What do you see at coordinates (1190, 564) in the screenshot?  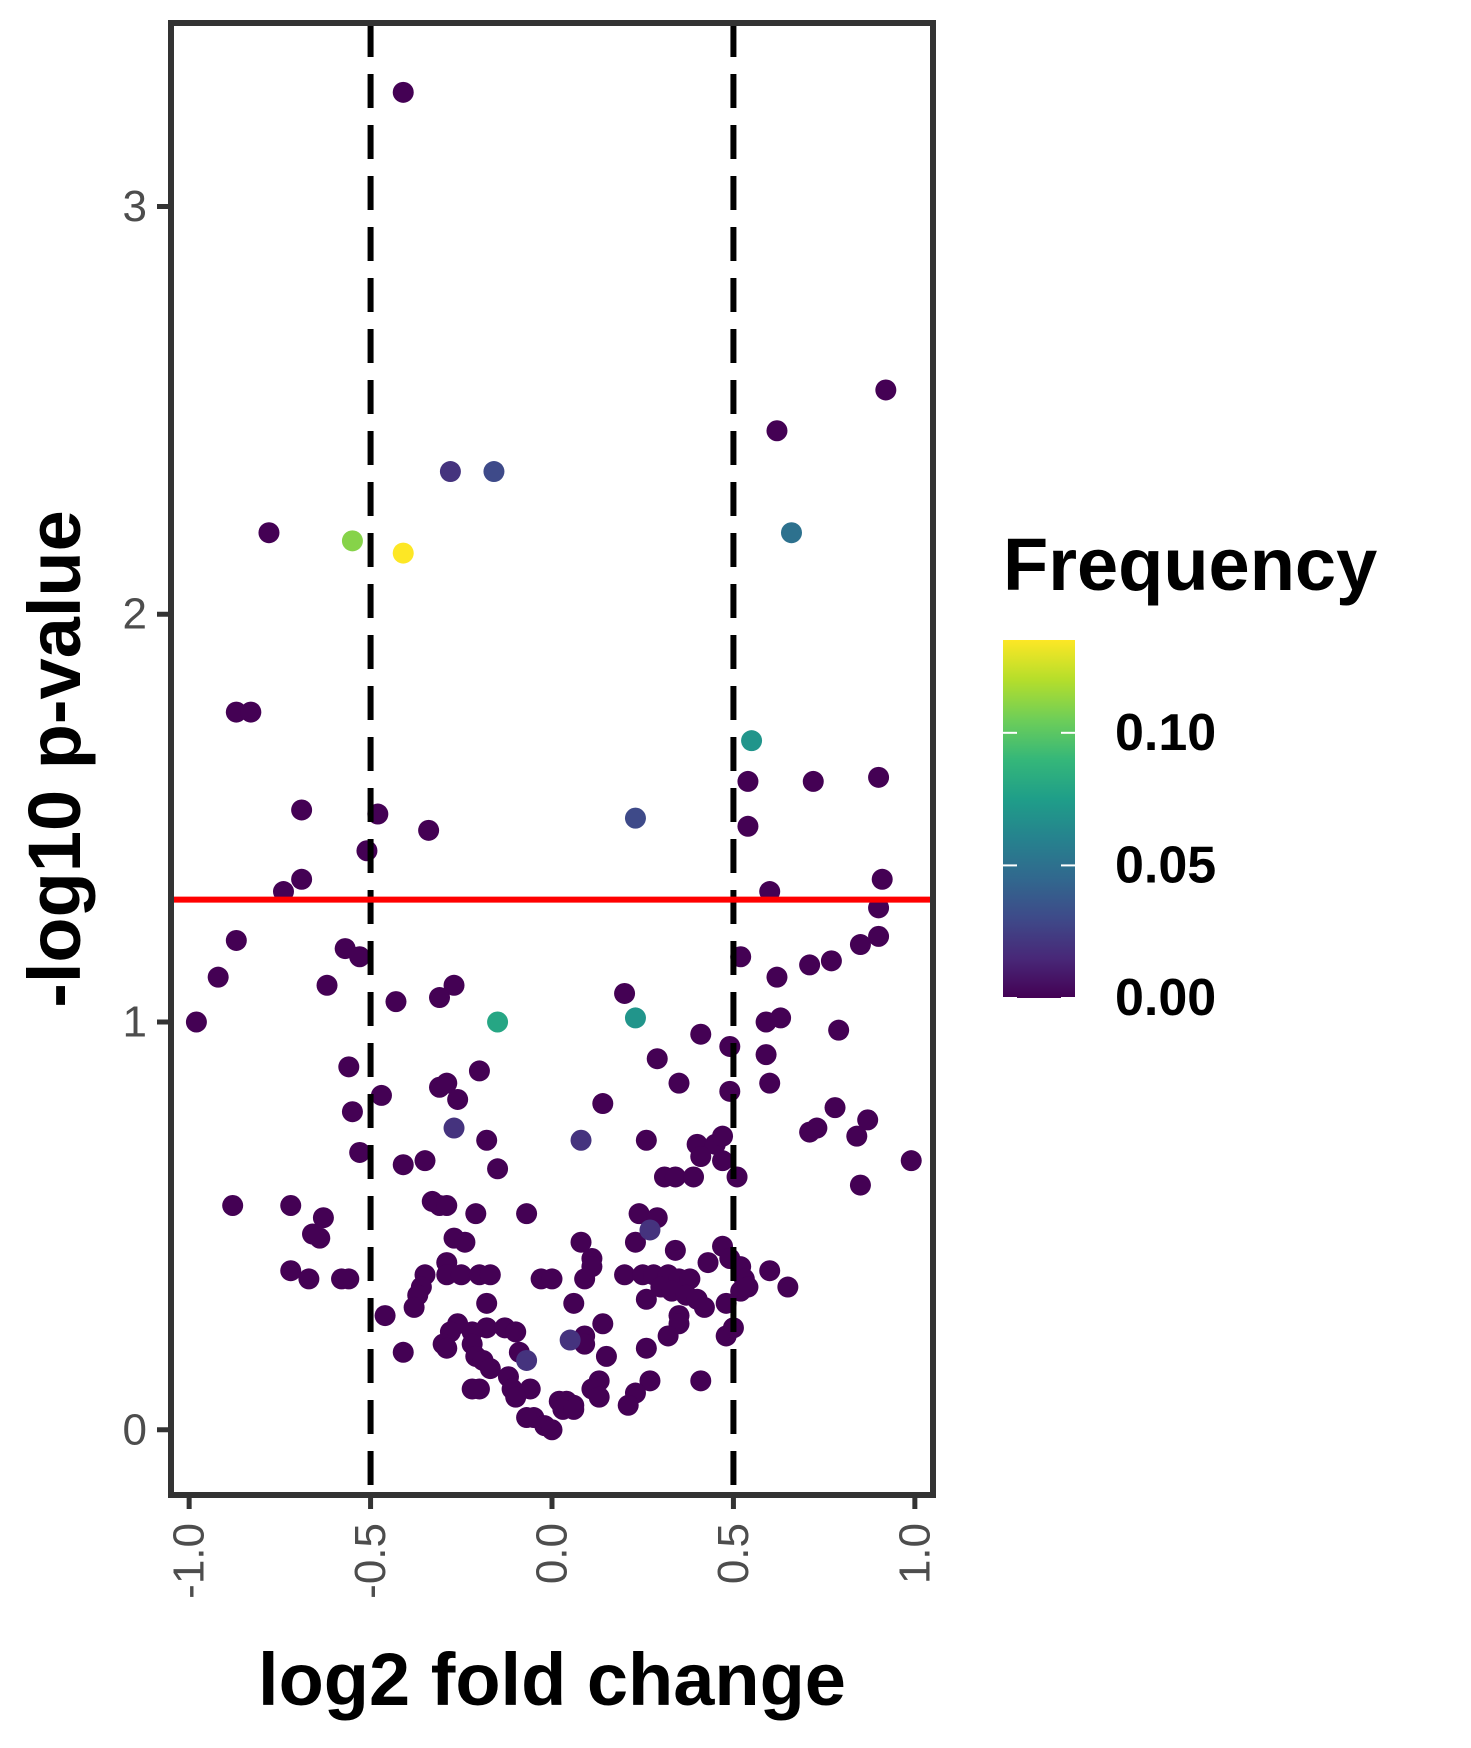 I see `legend-title: Frequency` at bounding box center [1190, 564].